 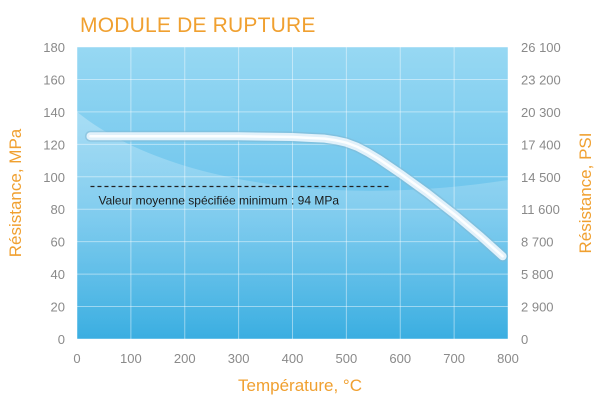 I want to click on y2-tick-label: 20 300, so click(x=541, y=112).